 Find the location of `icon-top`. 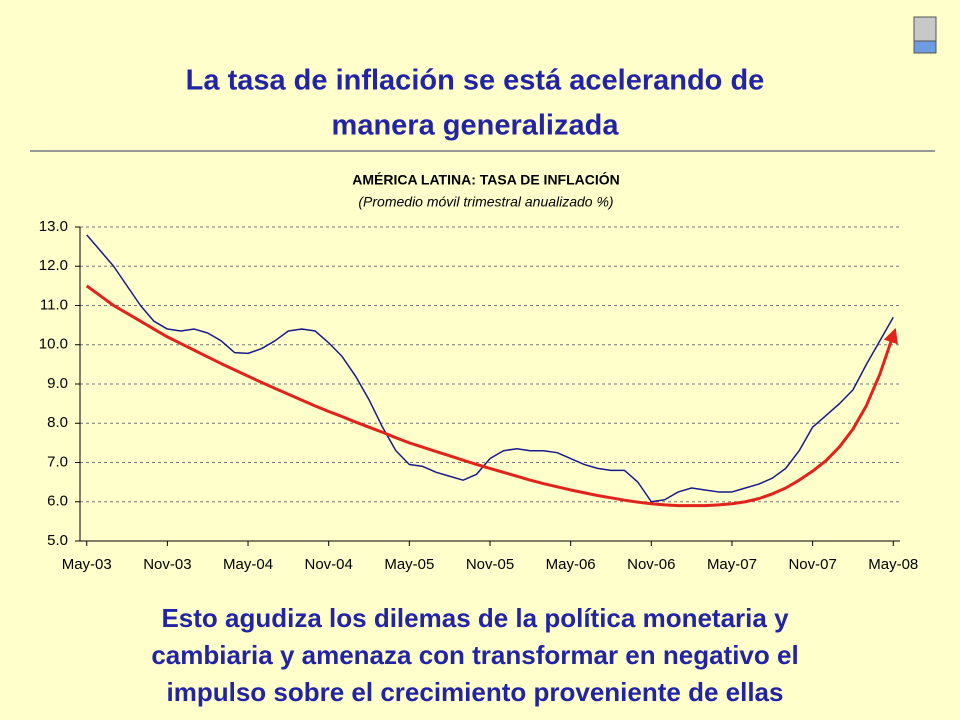

icon-top is located at coordinates (925, 29).